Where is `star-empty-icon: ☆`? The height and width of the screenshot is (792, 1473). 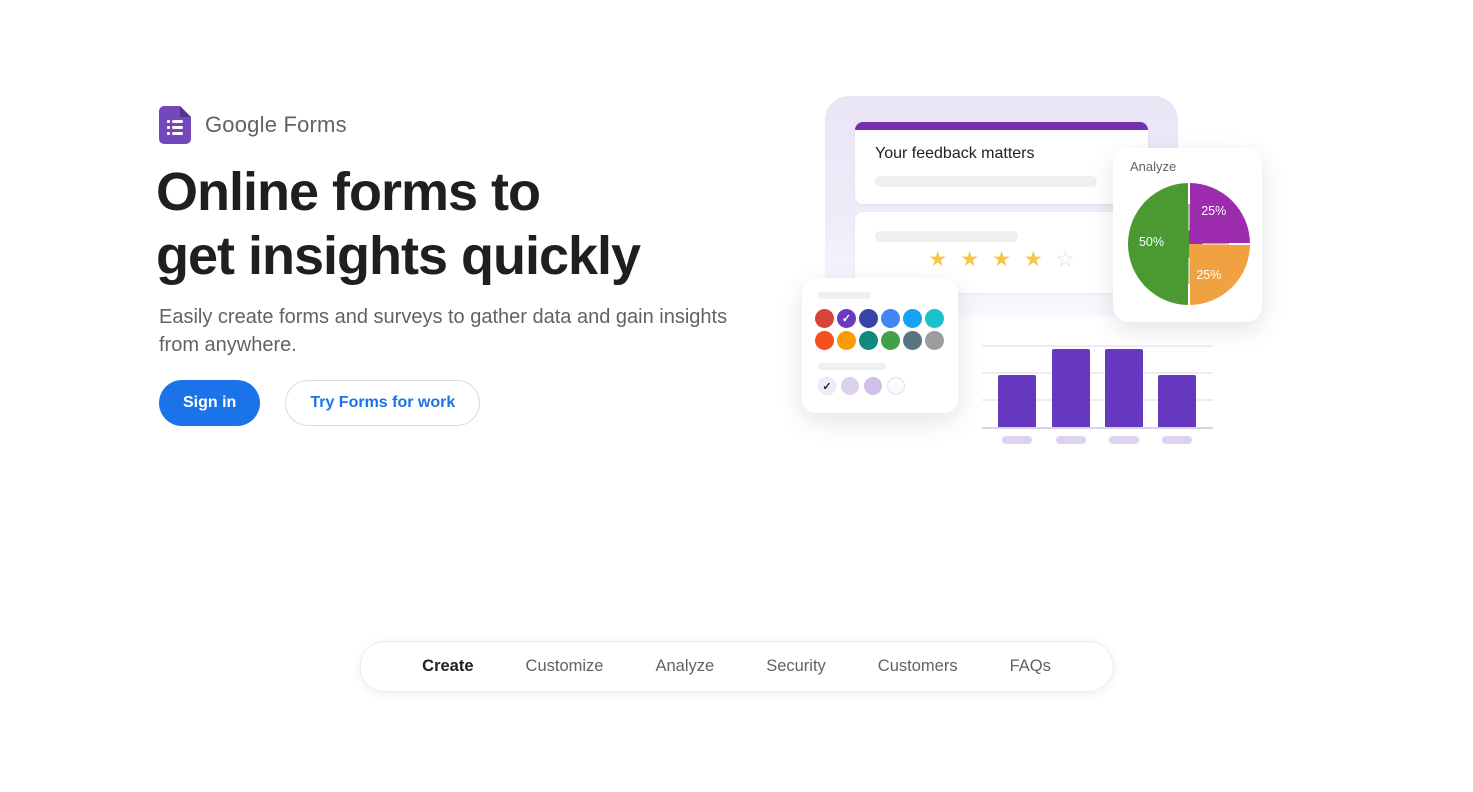
star-empty-icon: ☆ is located at coordinates (1065, 259).